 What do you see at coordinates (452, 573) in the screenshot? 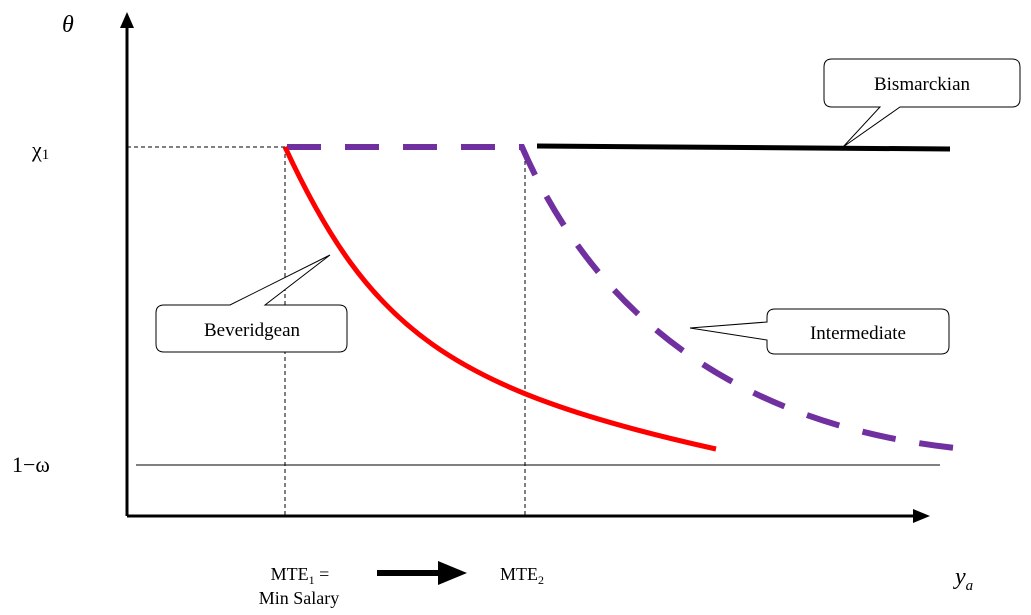
I see `mte-transition-arrowhead` at bounding box center [452, 573].